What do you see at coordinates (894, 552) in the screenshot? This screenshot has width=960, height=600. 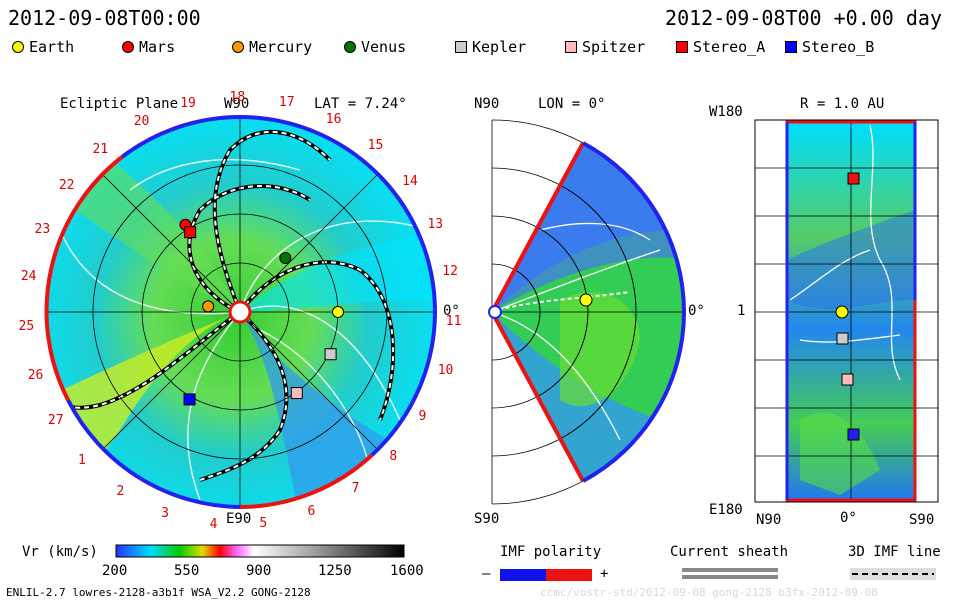 I see `imf-line-title: 3D IMF line` at bounding box center [894, 552].